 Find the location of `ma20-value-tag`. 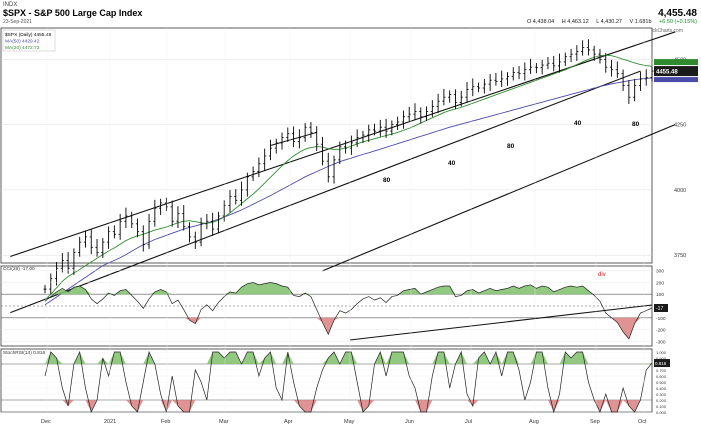

ma20-value-tag is located at coordinates (676, 62).